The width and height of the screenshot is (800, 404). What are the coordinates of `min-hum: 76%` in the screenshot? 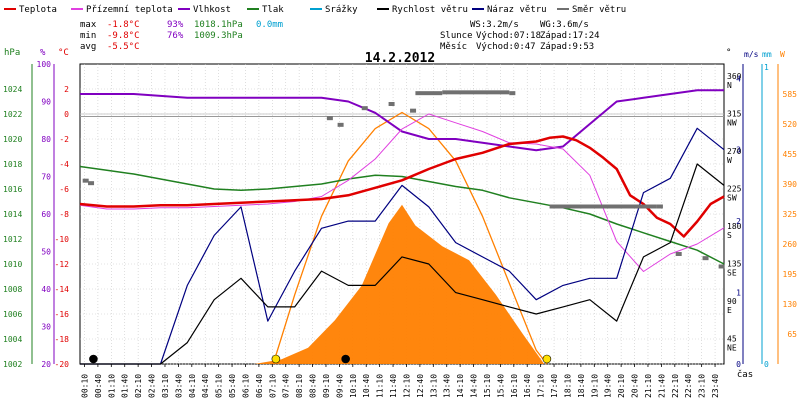 It's located at (175, 36).